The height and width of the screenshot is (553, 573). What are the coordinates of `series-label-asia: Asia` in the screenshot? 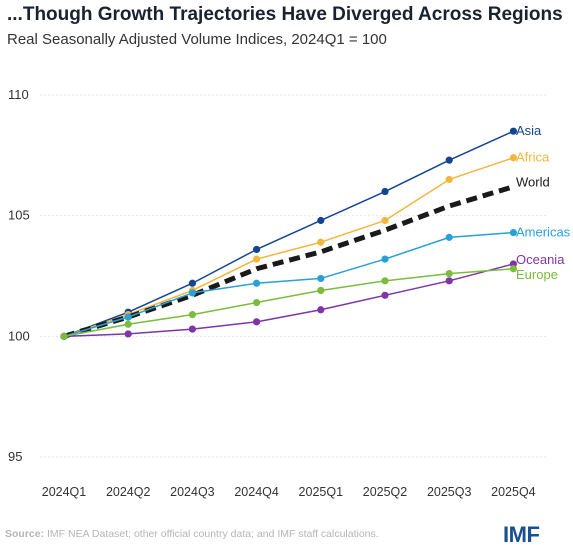 It's located at (529, 130).